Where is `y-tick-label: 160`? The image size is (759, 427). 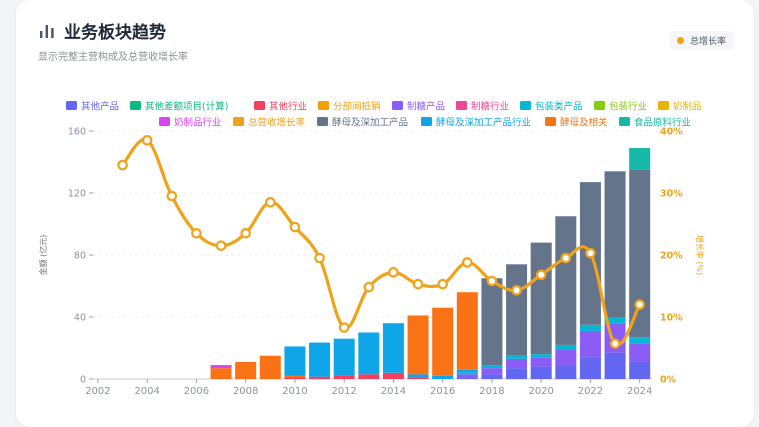
y-tick-label: 160 is located at coordinates (77, 132).